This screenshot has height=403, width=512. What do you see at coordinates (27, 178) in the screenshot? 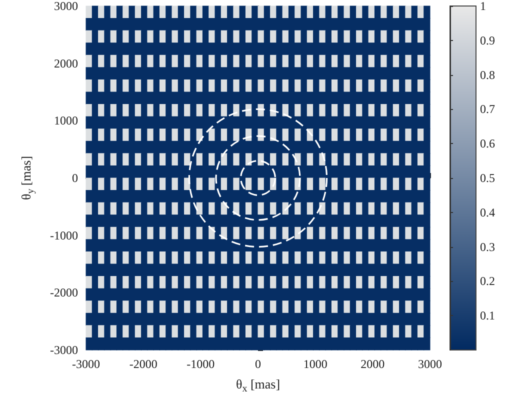
I see `y-axis-title: θy [mas]` at bounding box center [27, 178].